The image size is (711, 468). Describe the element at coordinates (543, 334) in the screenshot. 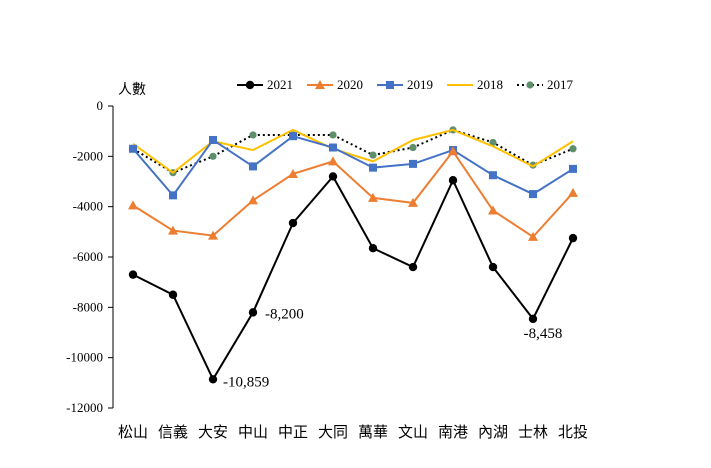

I see `data-annotation: -8,458` at that location.